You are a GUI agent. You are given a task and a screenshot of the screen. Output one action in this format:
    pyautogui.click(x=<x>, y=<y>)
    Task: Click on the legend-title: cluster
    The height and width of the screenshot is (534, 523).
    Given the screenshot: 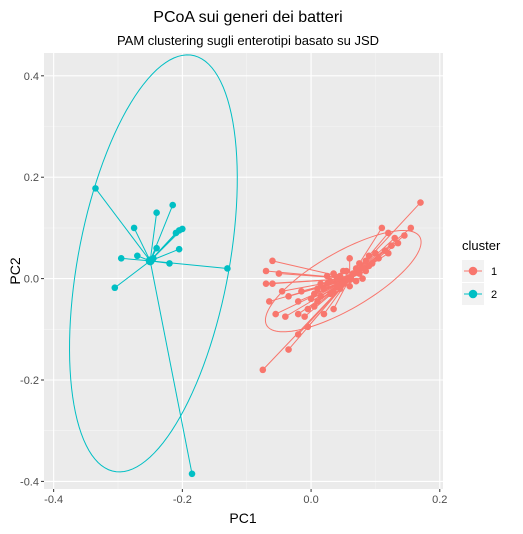 What is the action you would take?
    pyautogui.click(x=481, y=245)
    